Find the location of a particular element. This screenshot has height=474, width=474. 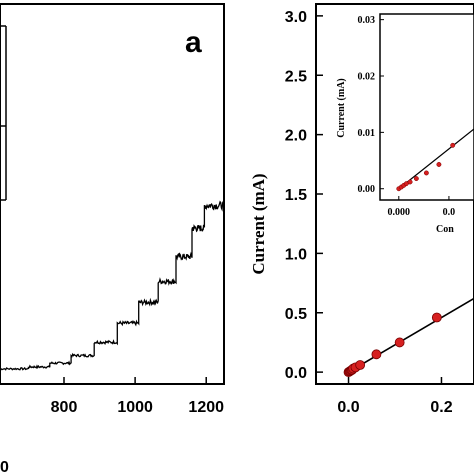

panel-b-y-tick-label: 0.0 is located at coordinates (296, 373).